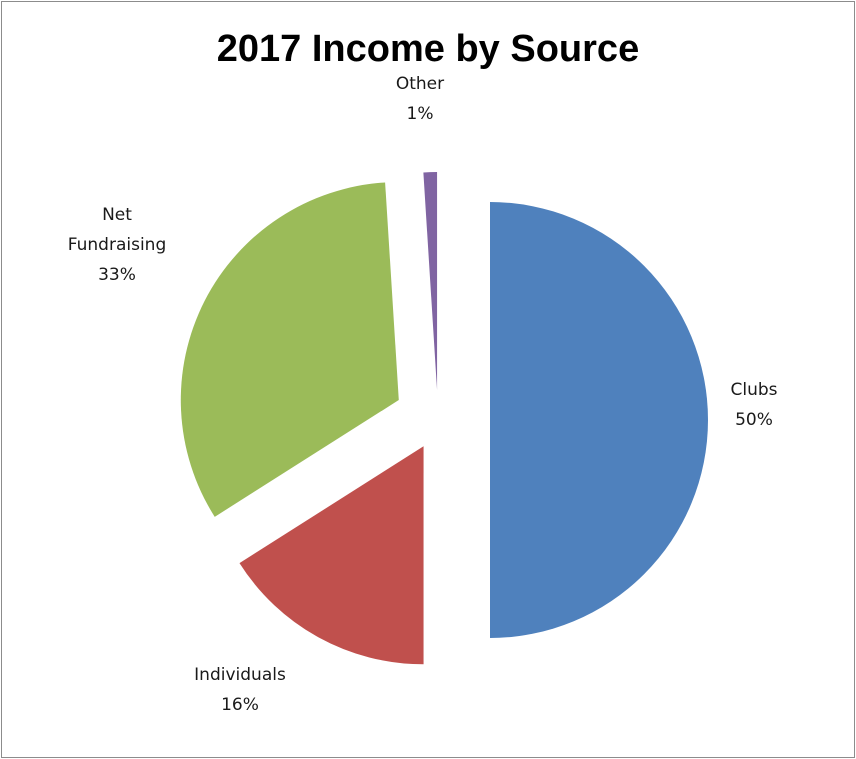  What do you see at coordinates (240, 690) in the screenshot?
I see `slice-label-individuals: Individuals 16%` at bounding box center [240, 690].